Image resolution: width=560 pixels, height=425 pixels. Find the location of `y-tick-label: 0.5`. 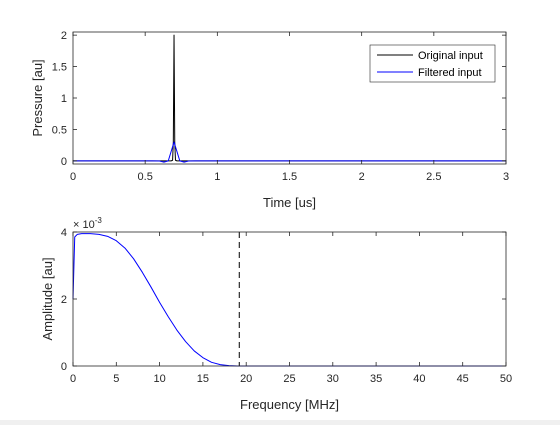

y-tick-label: 0.5 is located at coordinates (59, 130).